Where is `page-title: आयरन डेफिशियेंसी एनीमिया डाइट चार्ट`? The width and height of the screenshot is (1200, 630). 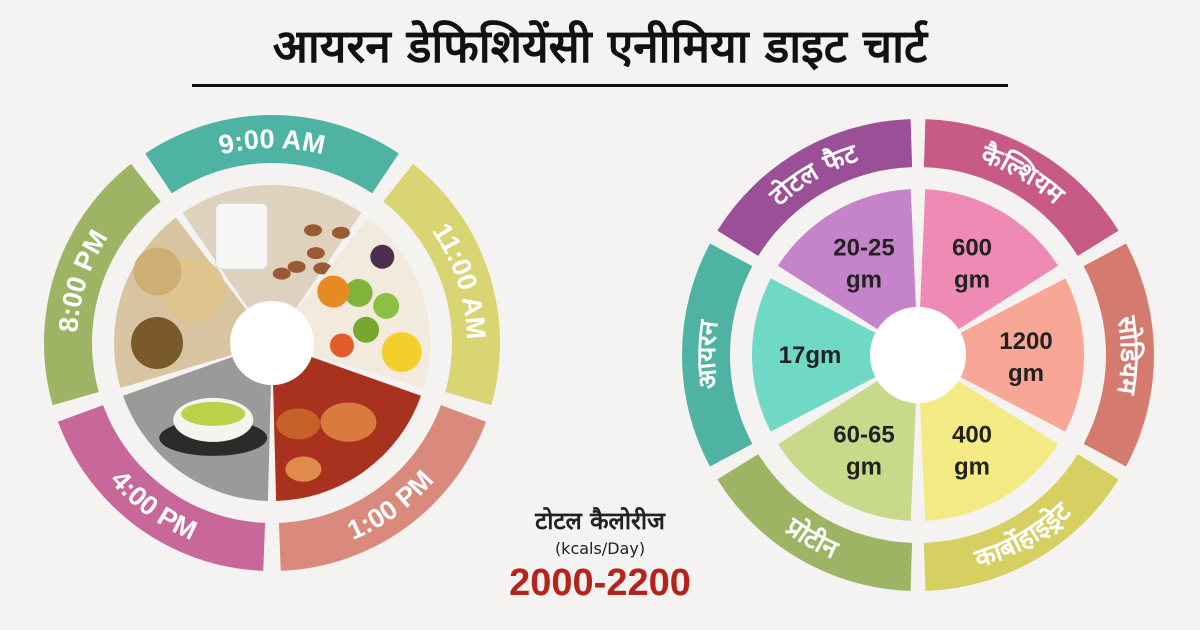
page-title: आयरन डेफिशियेंसी एनीमिया डाइट चार्ट is located at coordinates (600, 46).